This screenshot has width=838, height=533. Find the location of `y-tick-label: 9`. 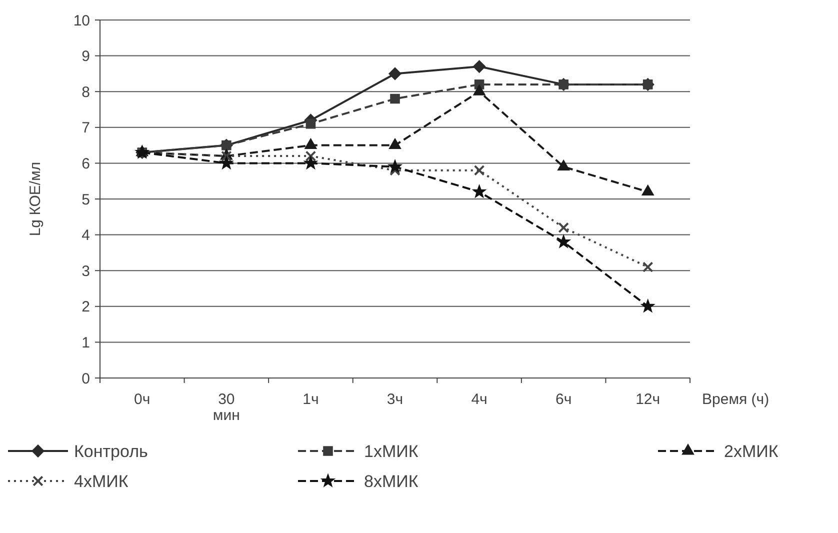

y-tick-label: 9 is located at coordinates (86, 57).